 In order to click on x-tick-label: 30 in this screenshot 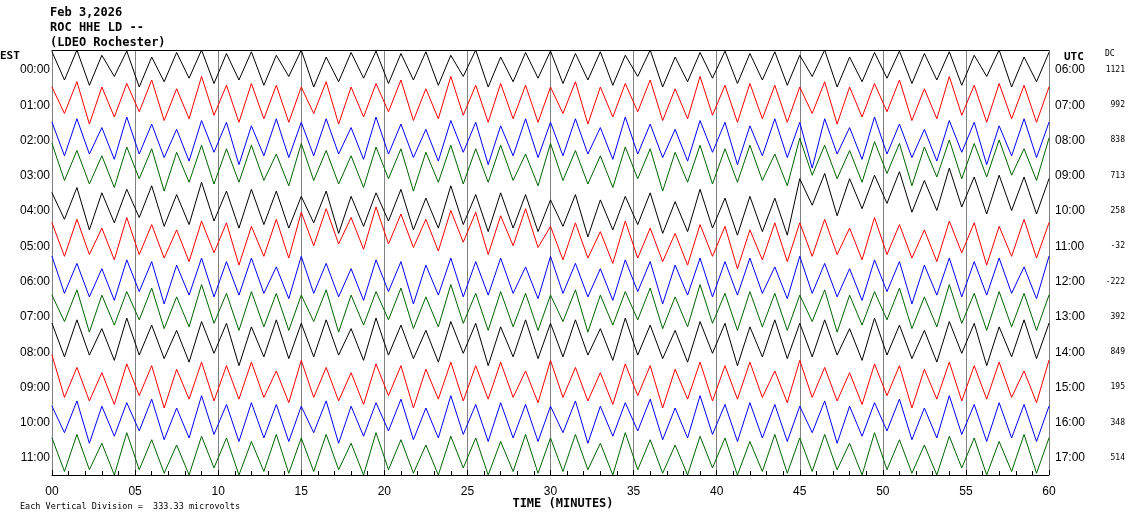, I will do `click(550, 491)`.